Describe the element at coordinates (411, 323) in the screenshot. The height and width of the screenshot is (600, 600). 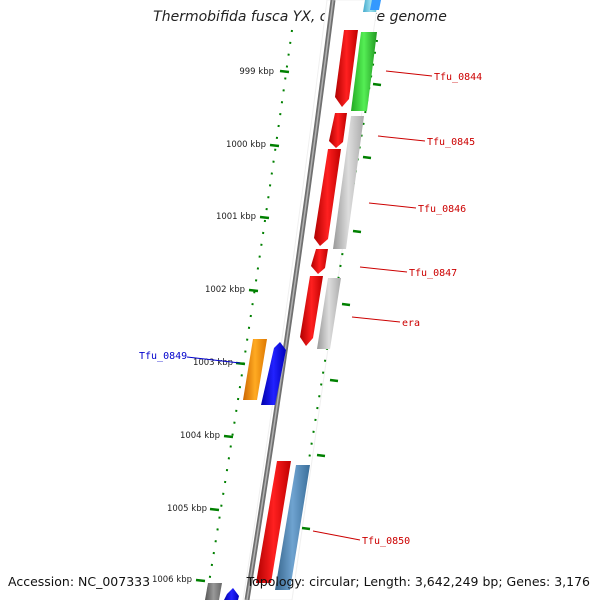
I see `gene-label-era: era` at that location.